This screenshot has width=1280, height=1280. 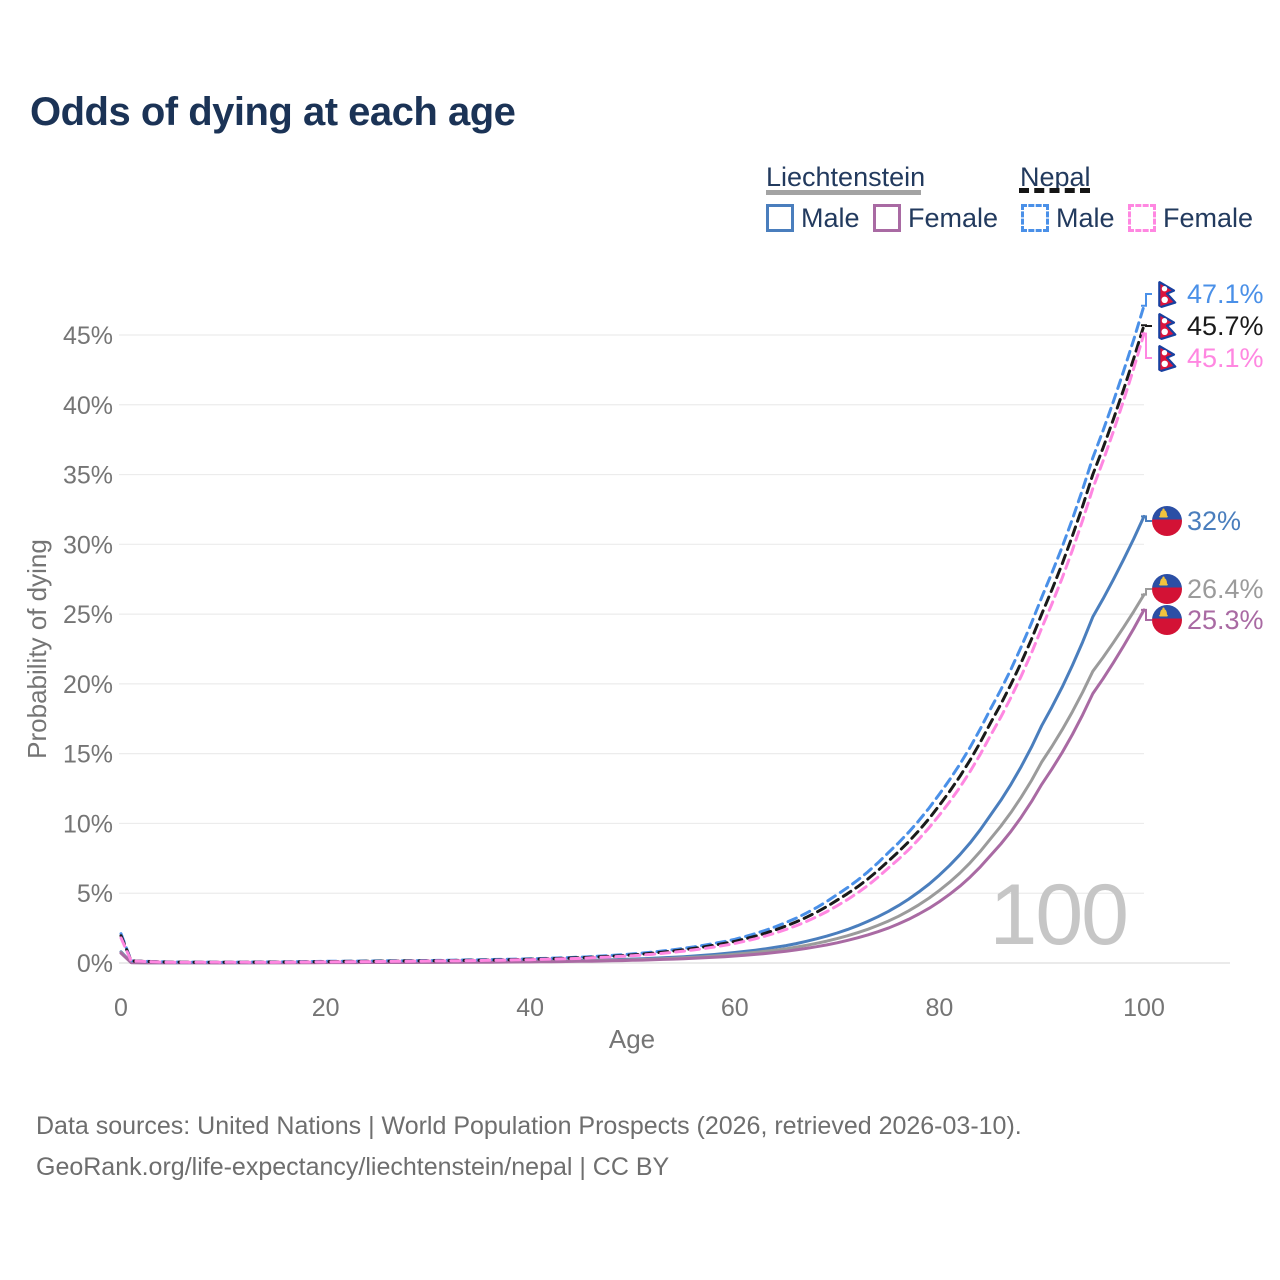 I want to click on y-tick-label: 35%, so click(x=88, y=476).